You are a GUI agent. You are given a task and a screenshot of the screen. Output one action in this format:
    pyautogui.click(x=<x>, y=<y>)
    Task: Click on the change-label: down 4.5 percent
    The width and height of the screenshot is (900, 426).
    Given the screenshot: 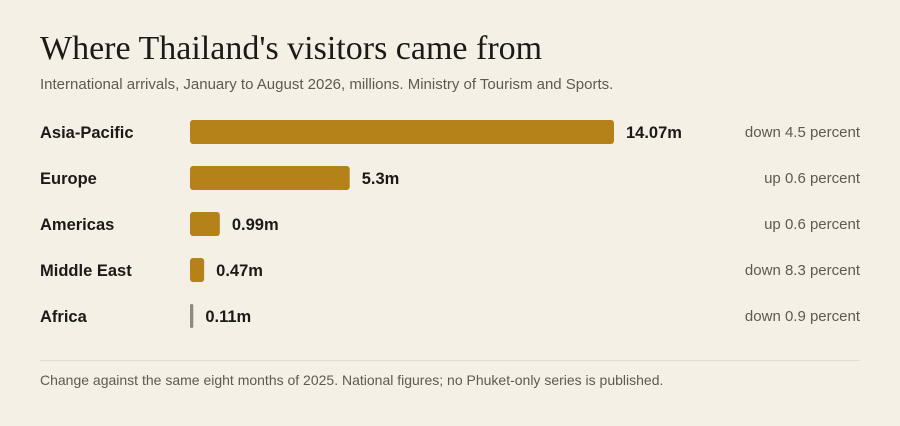 What is the action you would take?
    pyautogui.click(x=803, y=132)
    